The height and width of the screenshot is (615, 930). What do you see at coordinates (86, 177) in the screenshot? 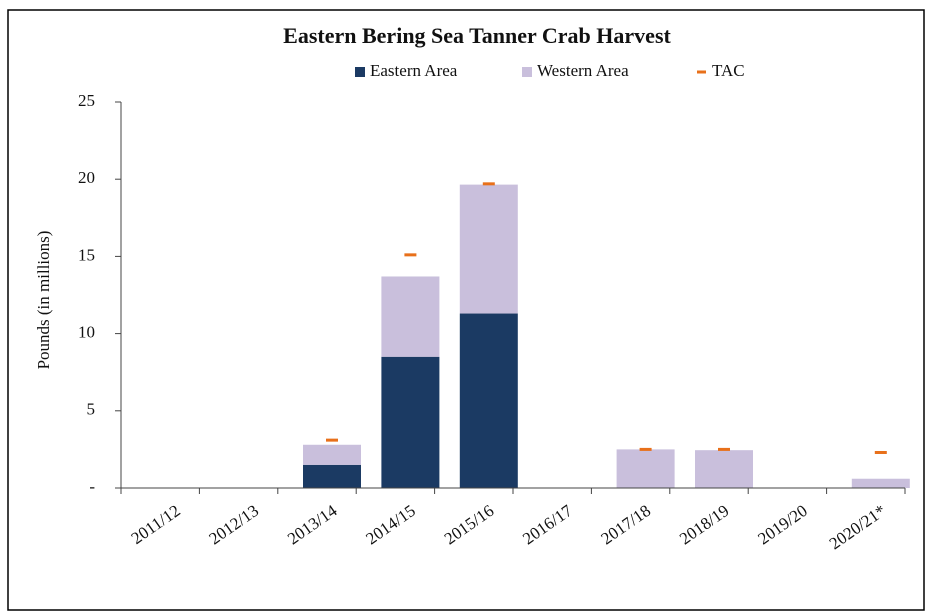
I see `y-tick-label: 20` at bounding box center [86, 177].